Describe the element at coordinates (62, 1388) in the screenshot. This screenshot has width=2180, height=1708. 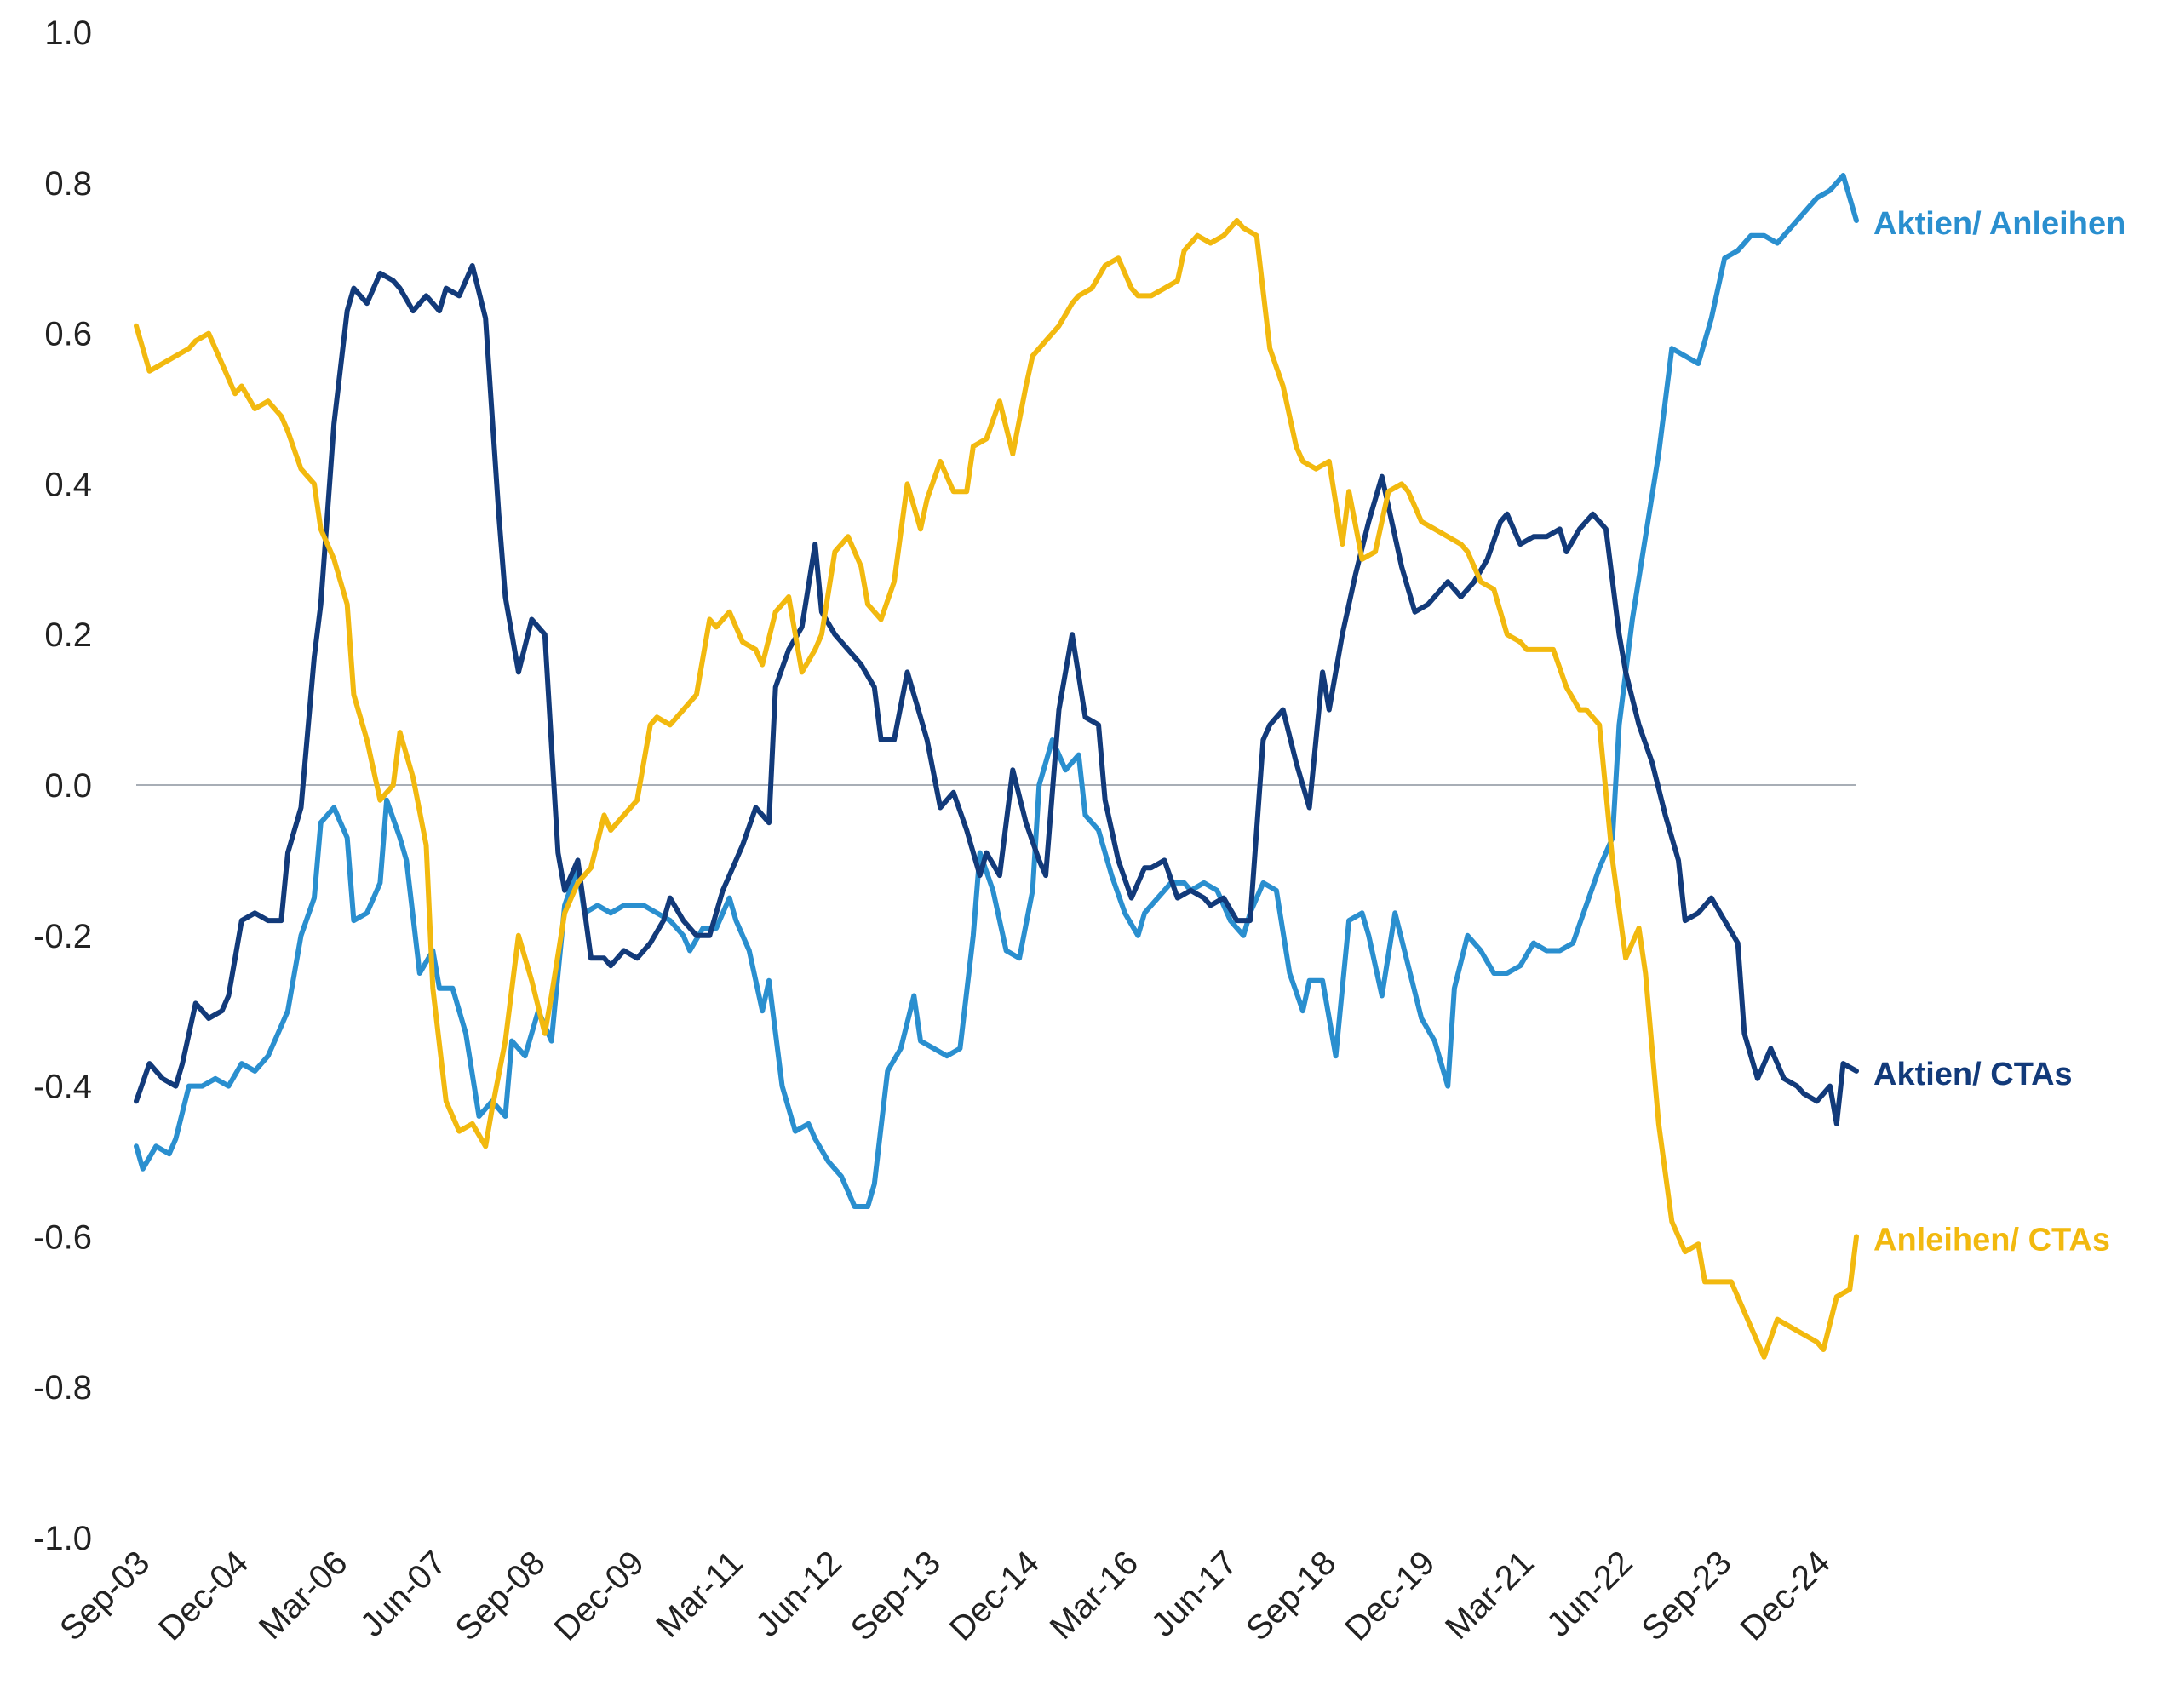
I see `y-tick-label: -0.8` at that location.